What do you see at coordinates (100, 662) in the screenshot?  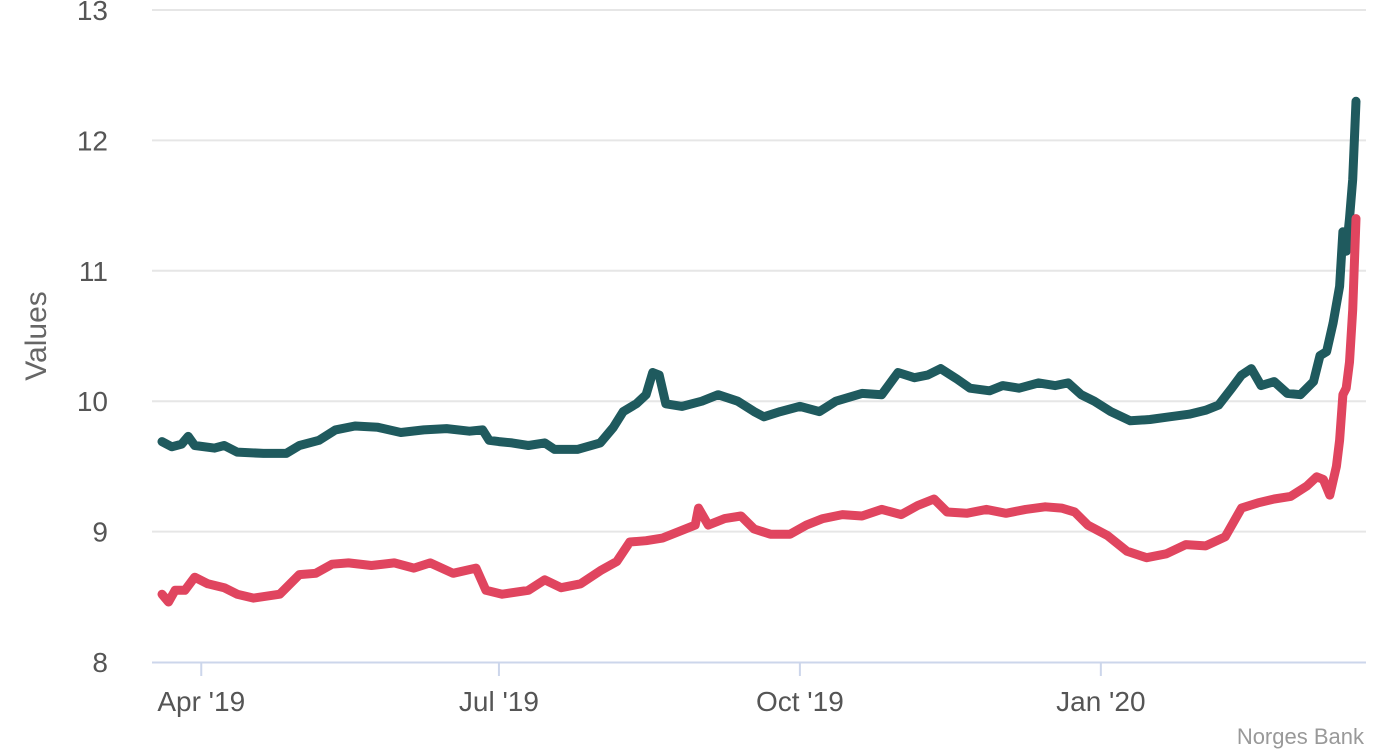 I see `y-tick-label: 8` at bounding box center [100, 662].